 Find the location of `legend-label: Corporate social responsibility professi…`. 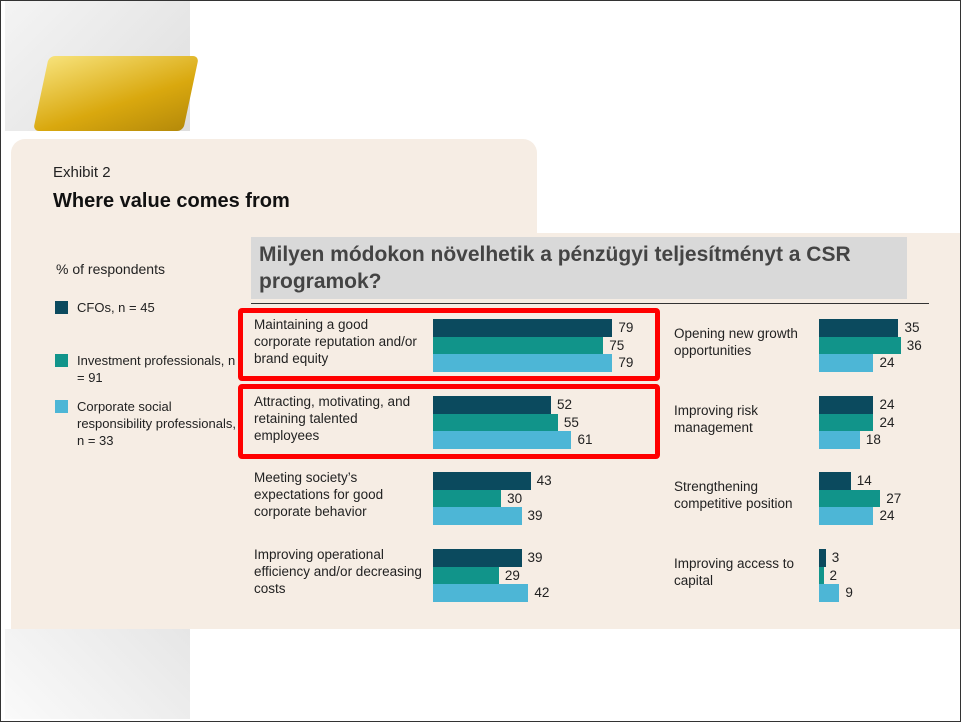

legend-label: Corporate social responsibility professi… is located at coordinates (156, 423).